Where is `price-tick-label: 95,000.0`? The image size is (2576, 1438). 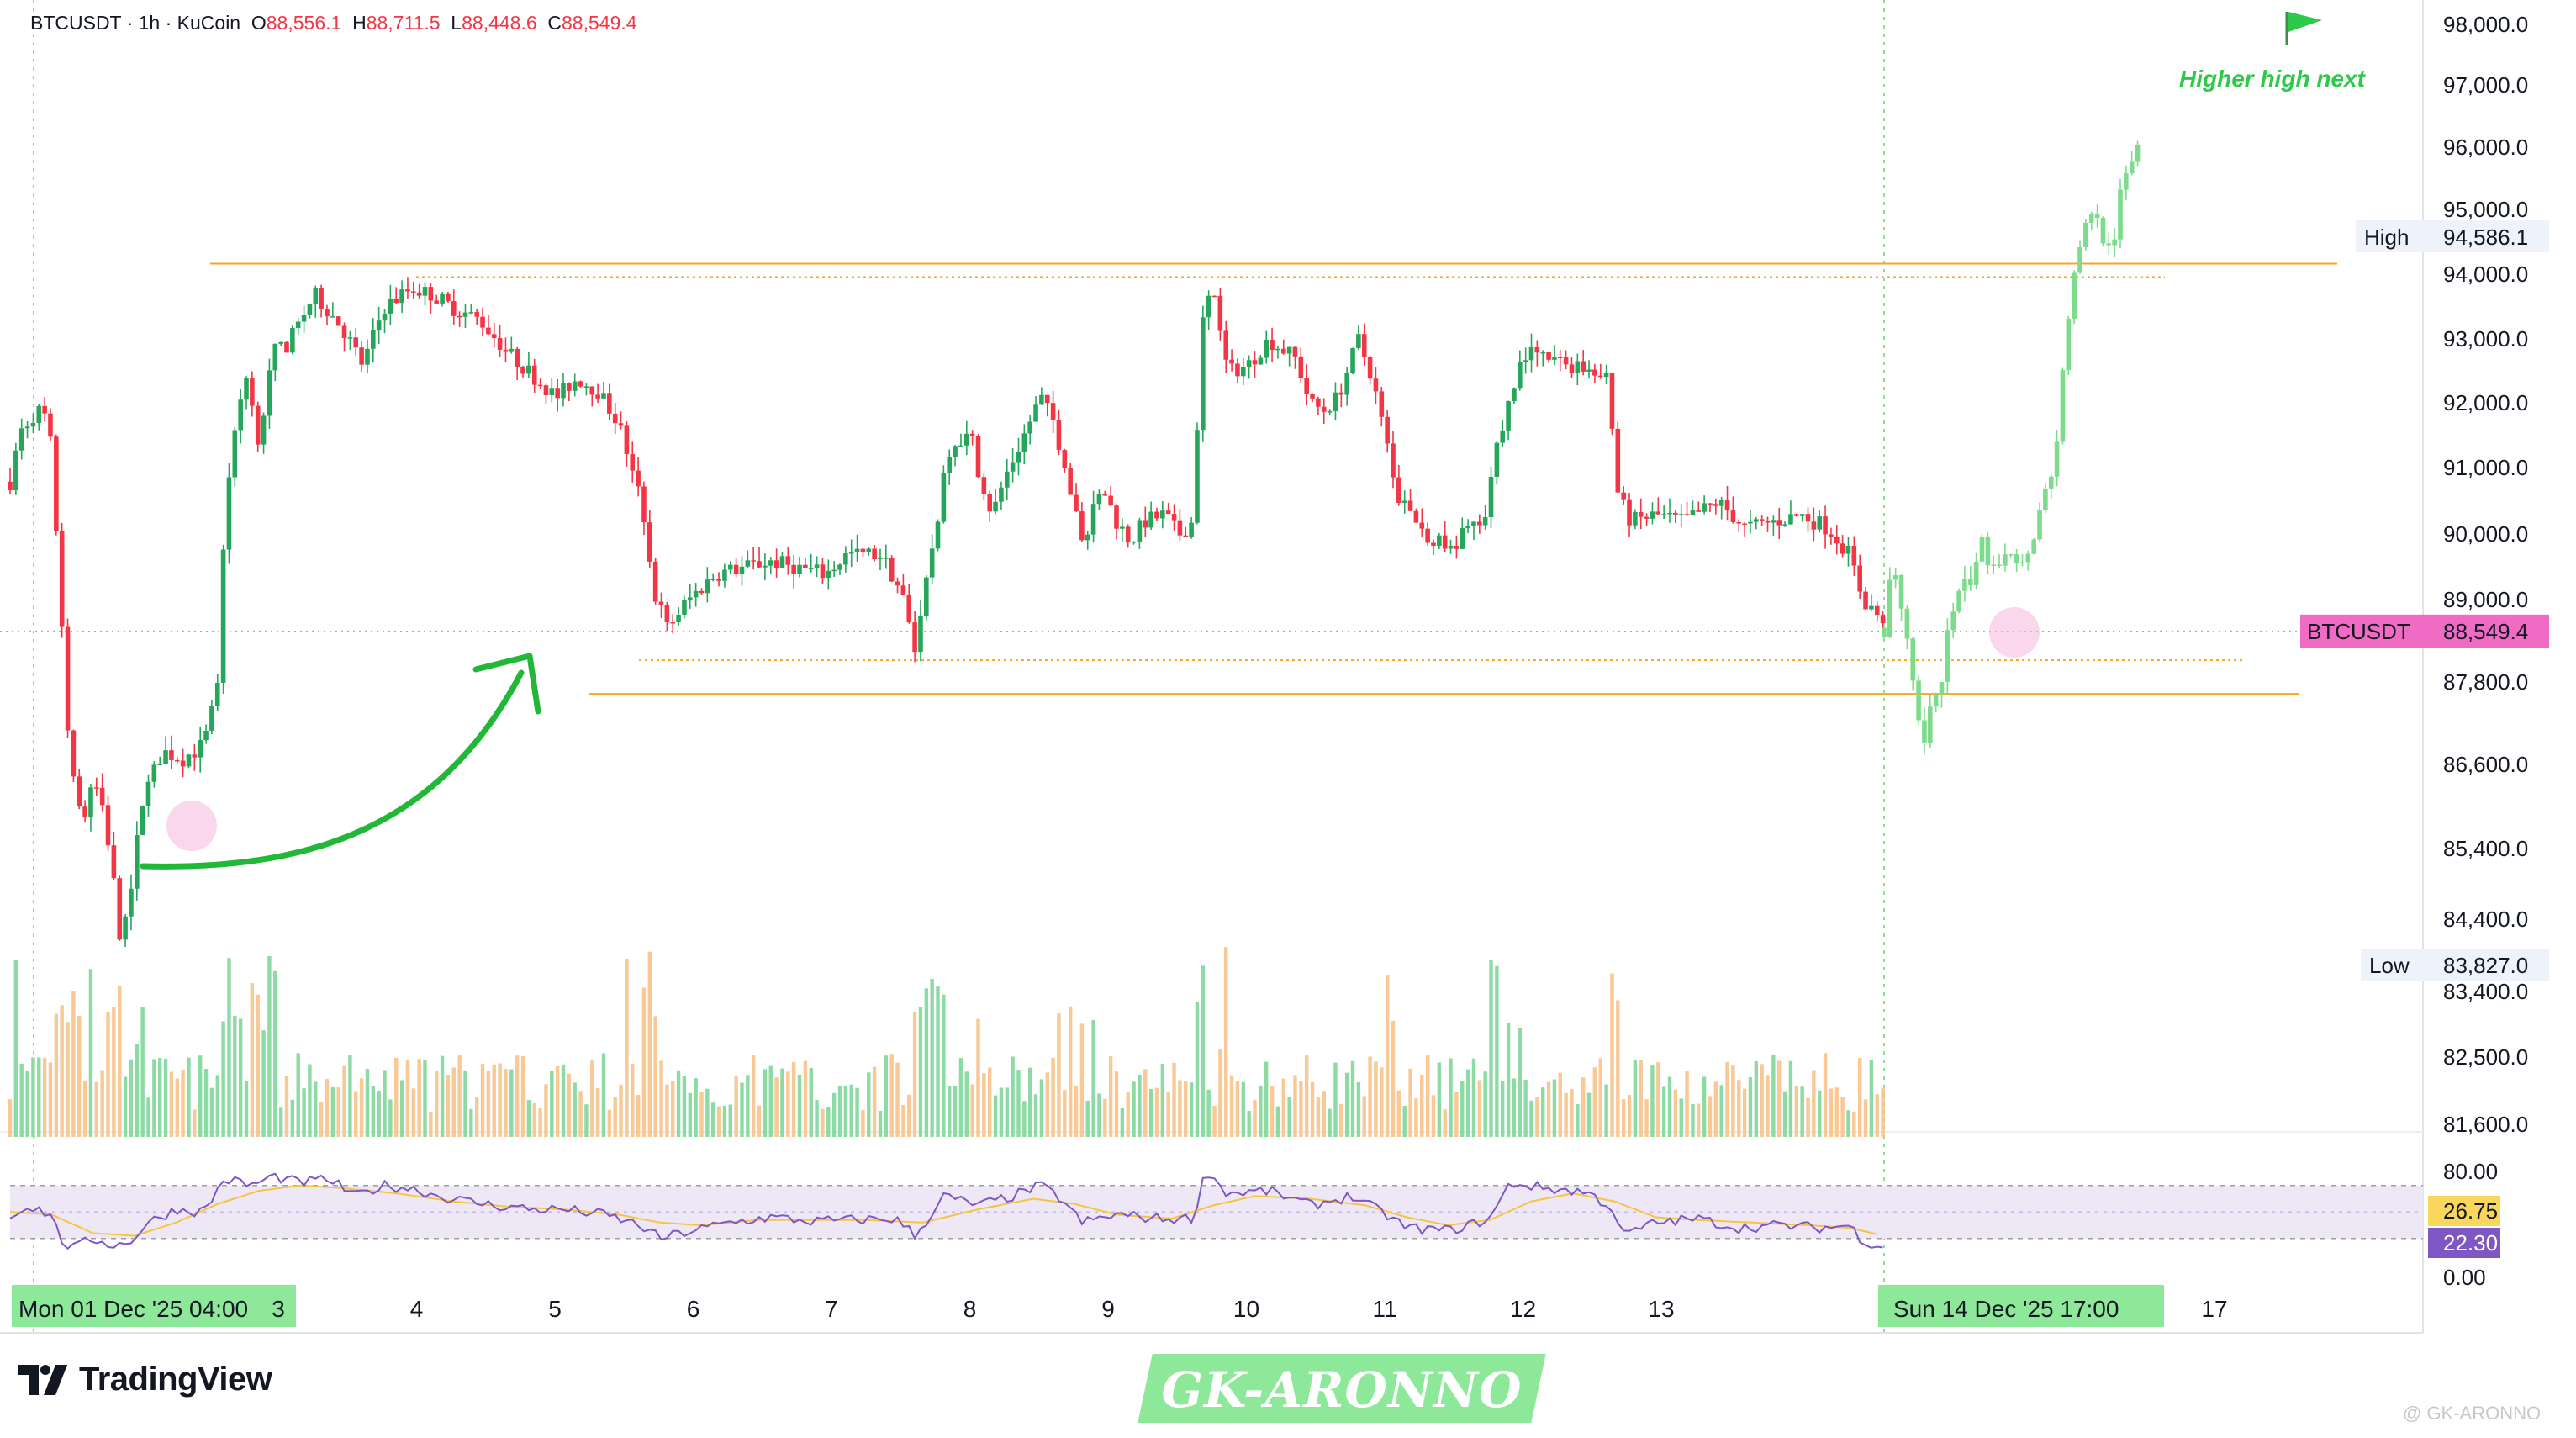 price-tick-label: 95,000.0 is located at coordinates (2485, 209).